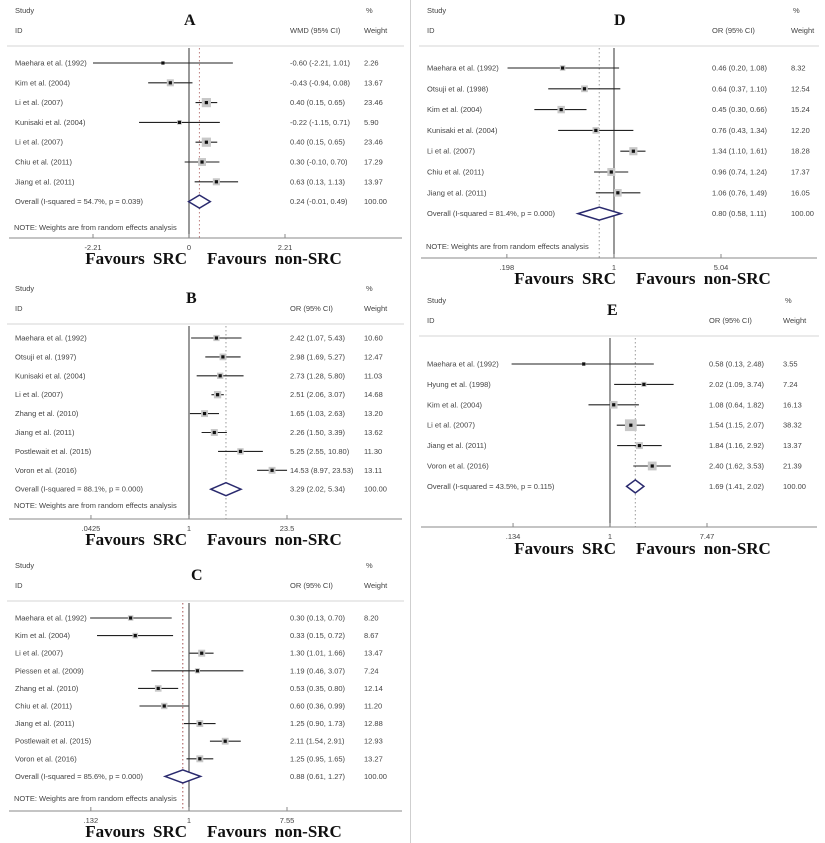 This screenshot has height=843, width=825. I want to click on weight-value: 12.88, so click(373, 723).